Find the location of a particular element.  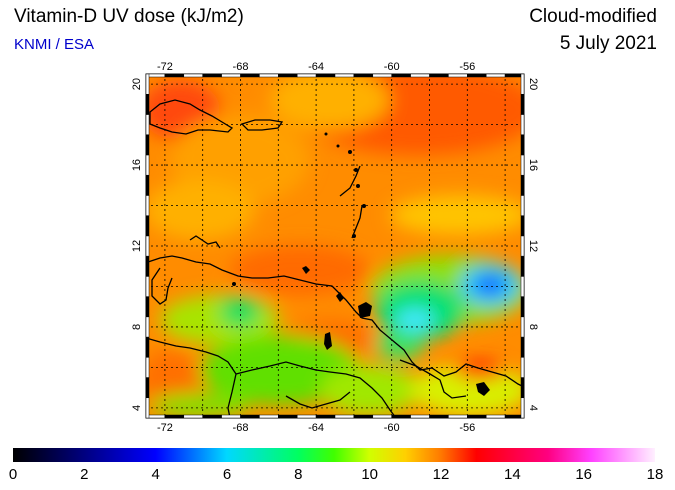

lat-tick-label-left: 16 is located at coordinates (137, 165).